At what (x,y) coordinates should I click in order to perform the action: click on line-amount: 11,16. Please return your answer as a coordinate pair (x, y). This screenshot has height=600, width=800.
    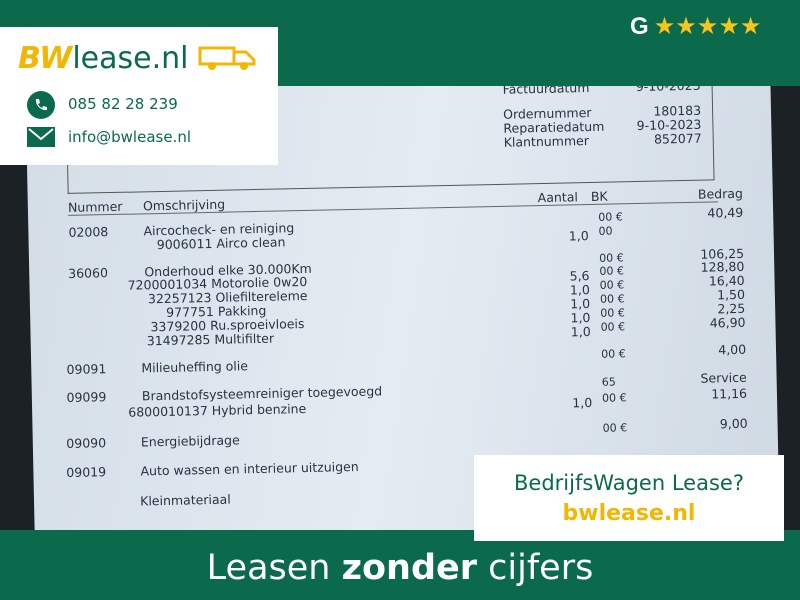
    Looking at the image, I should click on (729, 393).